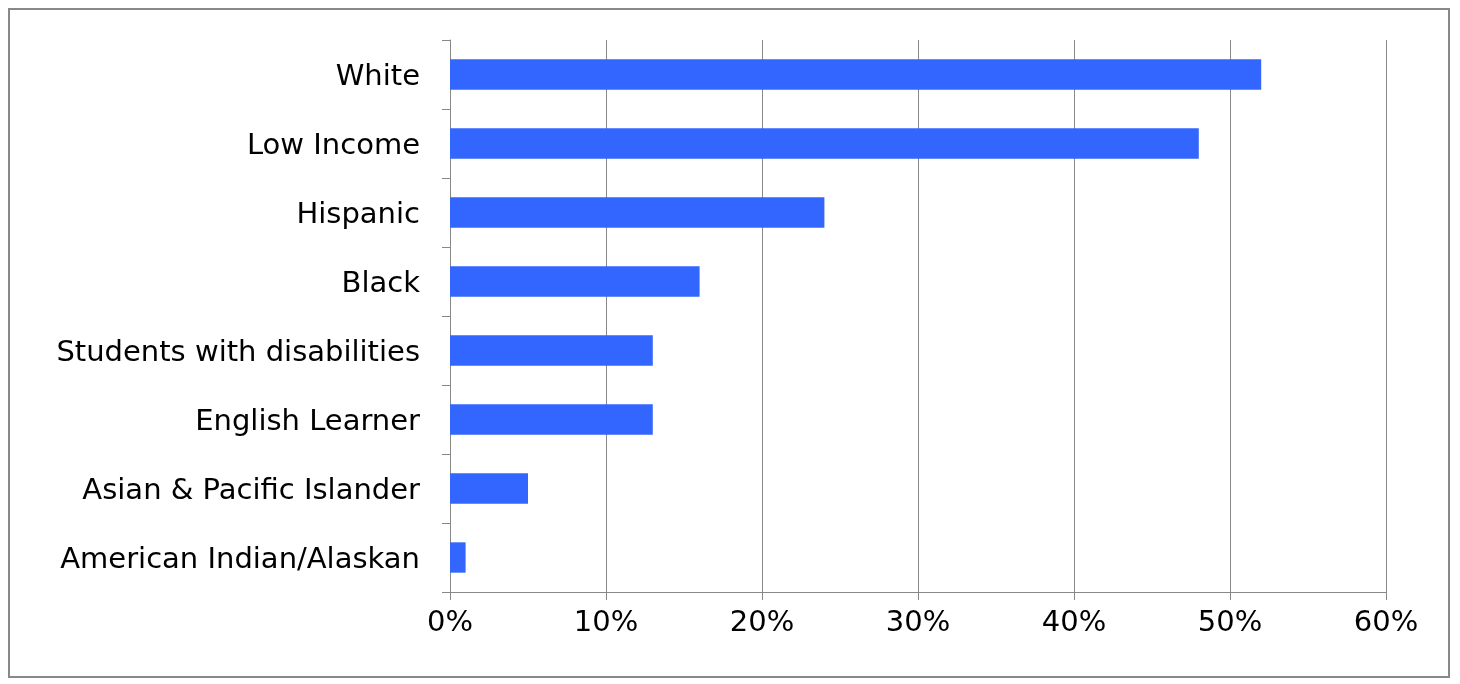 The width and height of the screenshot is (1460, 684). Describe the element at coordinates (240, 557) in the screenshot. I see `y-tick-label: American Indian/Alaskan` at that location.